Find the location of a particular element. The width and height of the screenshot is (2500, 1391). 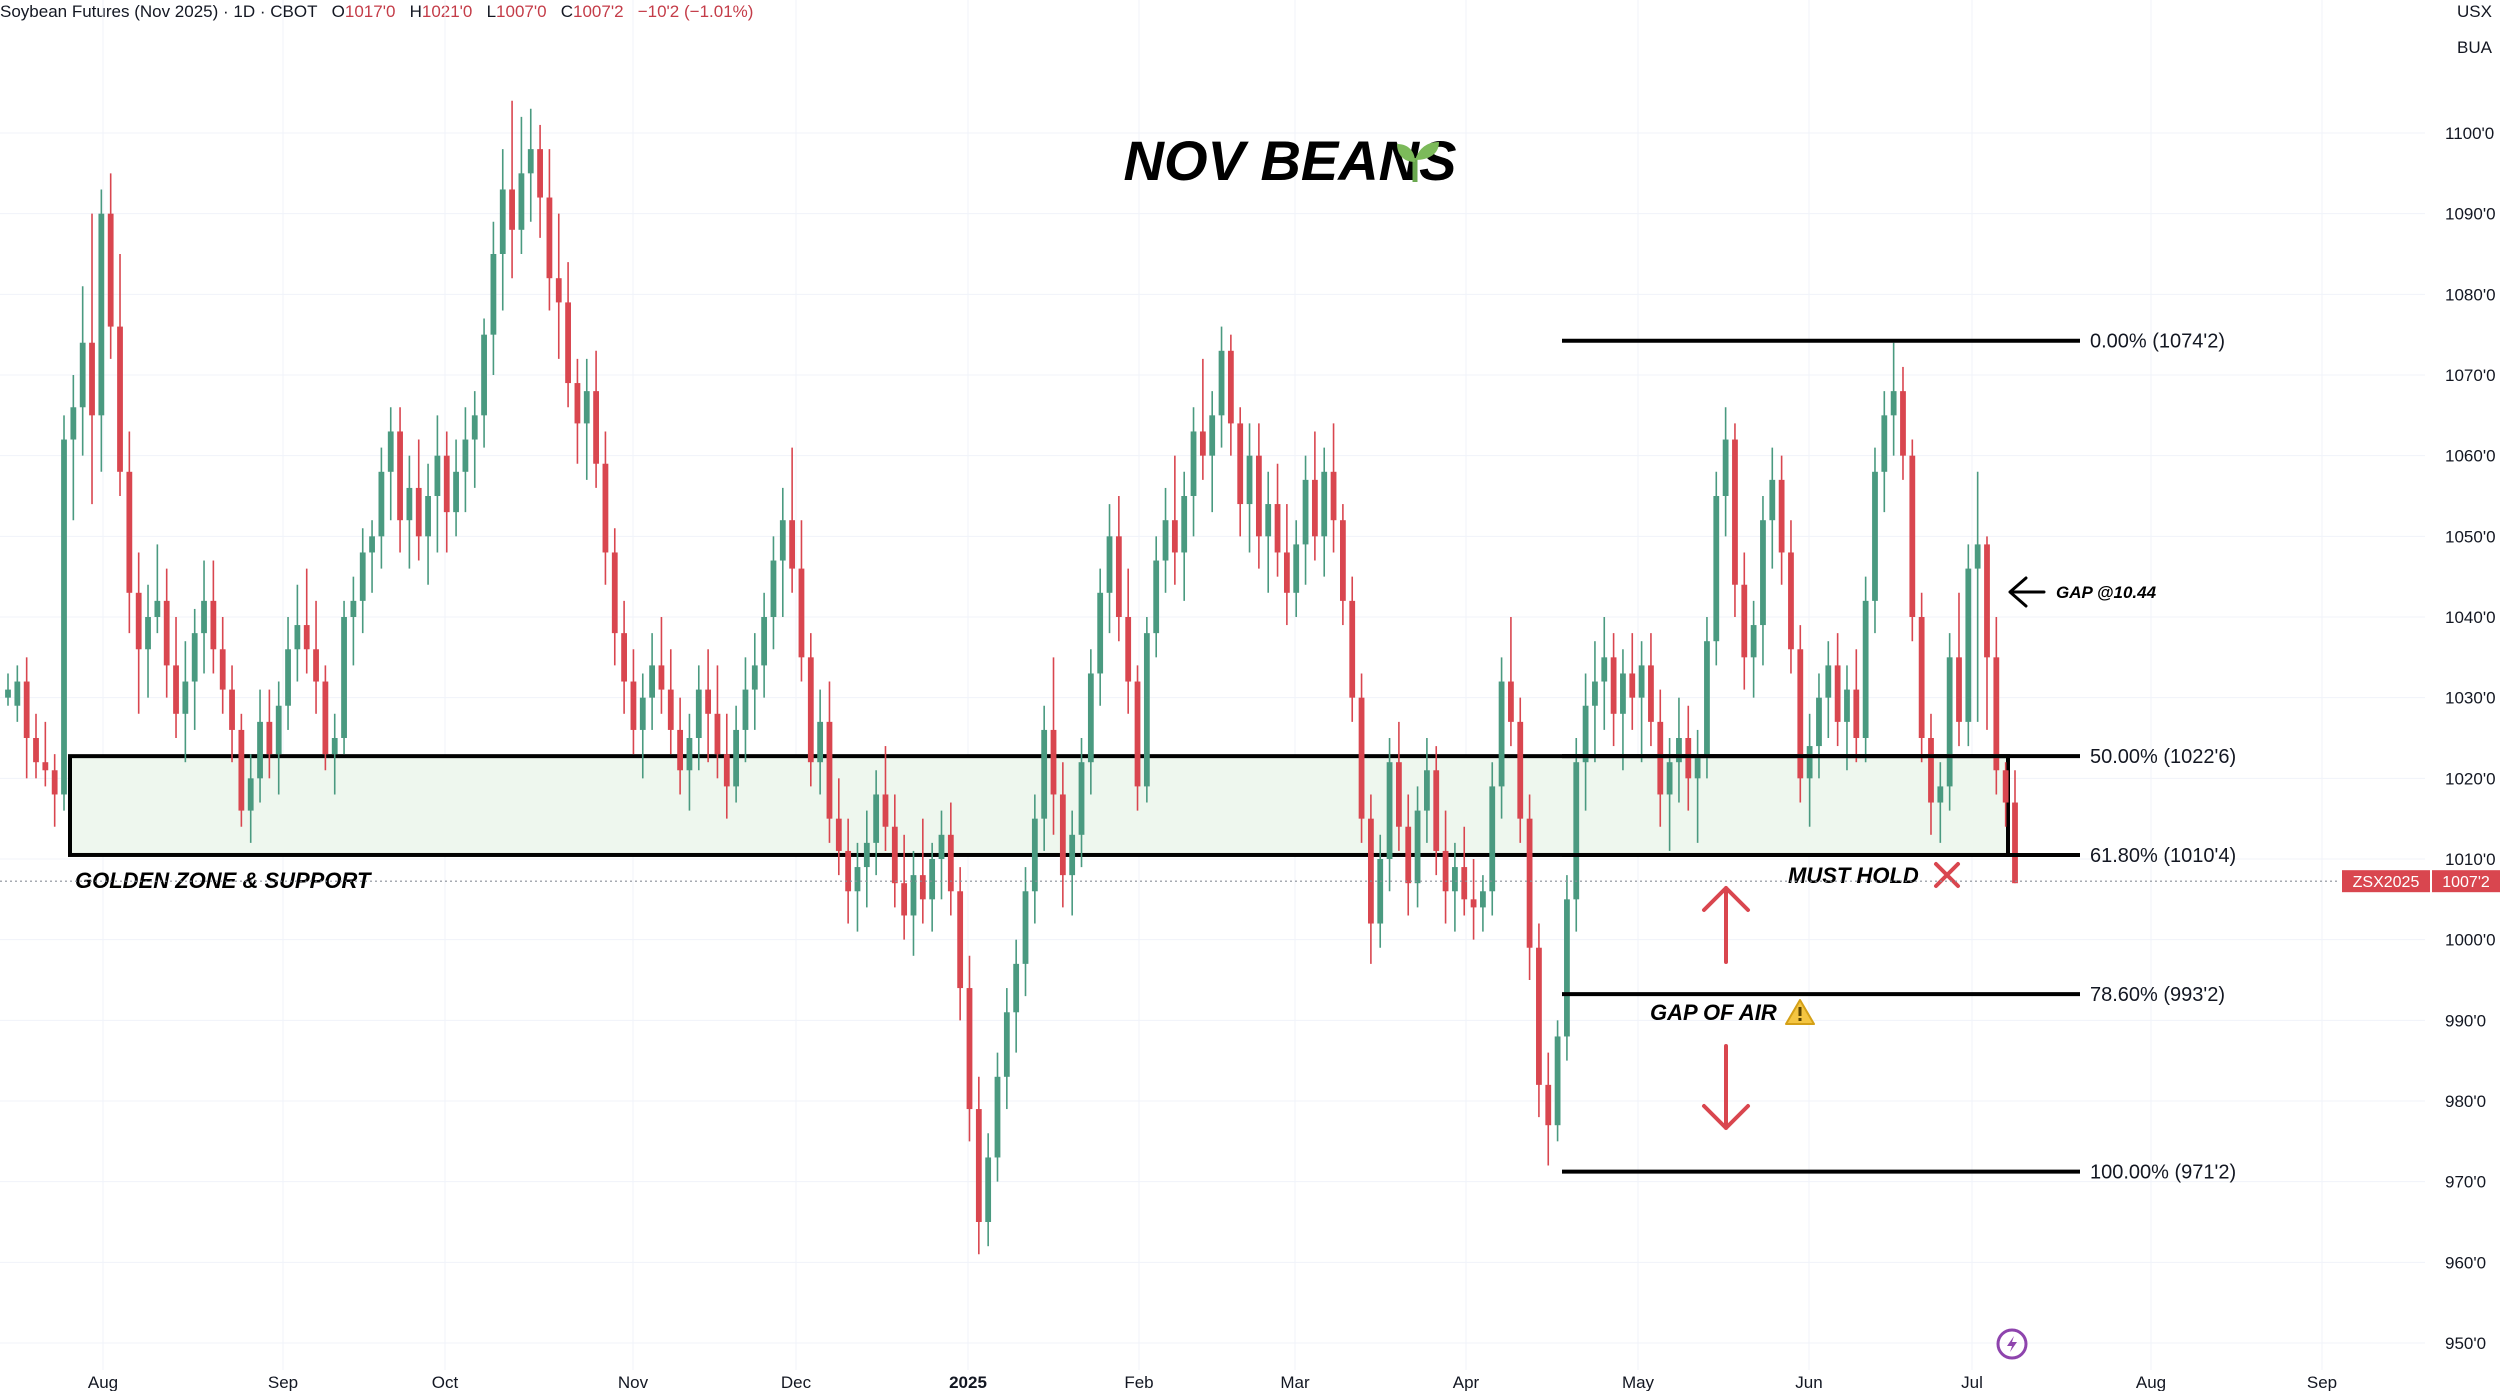

x-tick-label: 2025 is located at coordinates (968, 1382).